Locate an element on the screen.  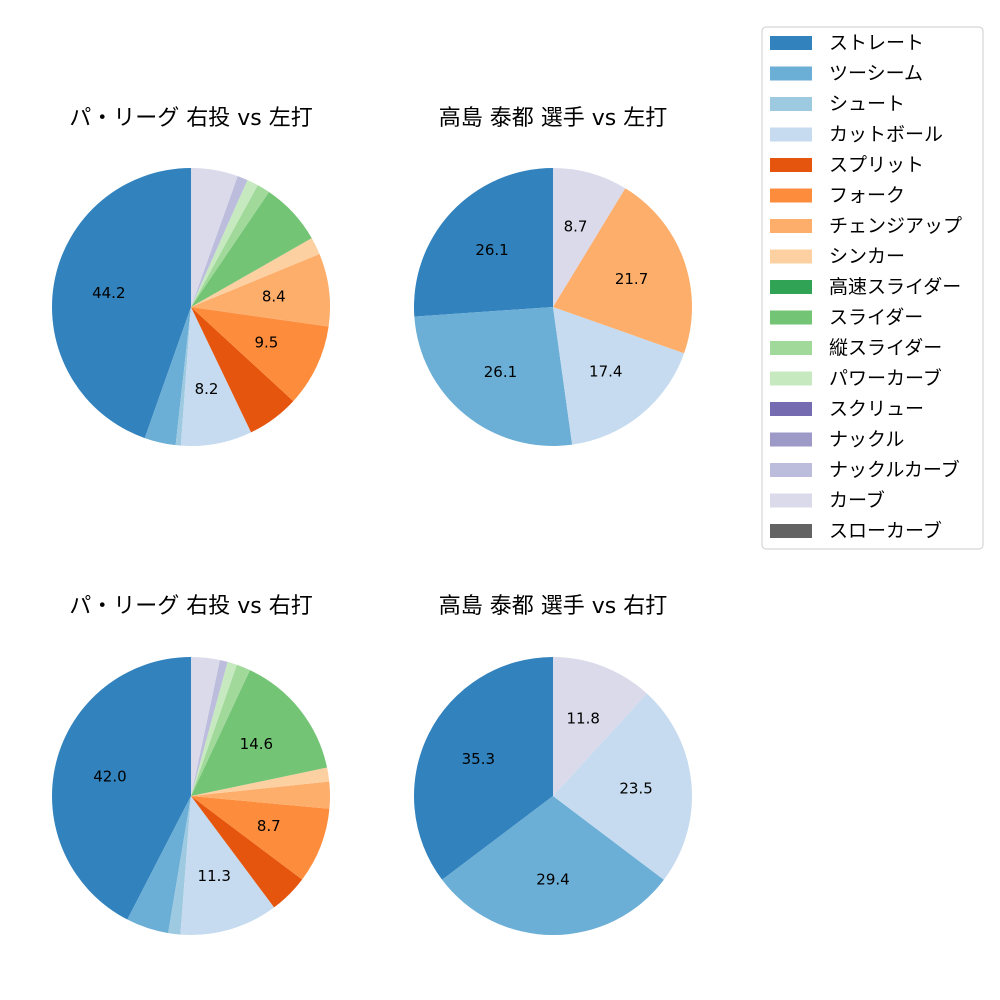
chart-title: パ・リーグ 右投 vs 右打 is located at coordinates (190, 606).